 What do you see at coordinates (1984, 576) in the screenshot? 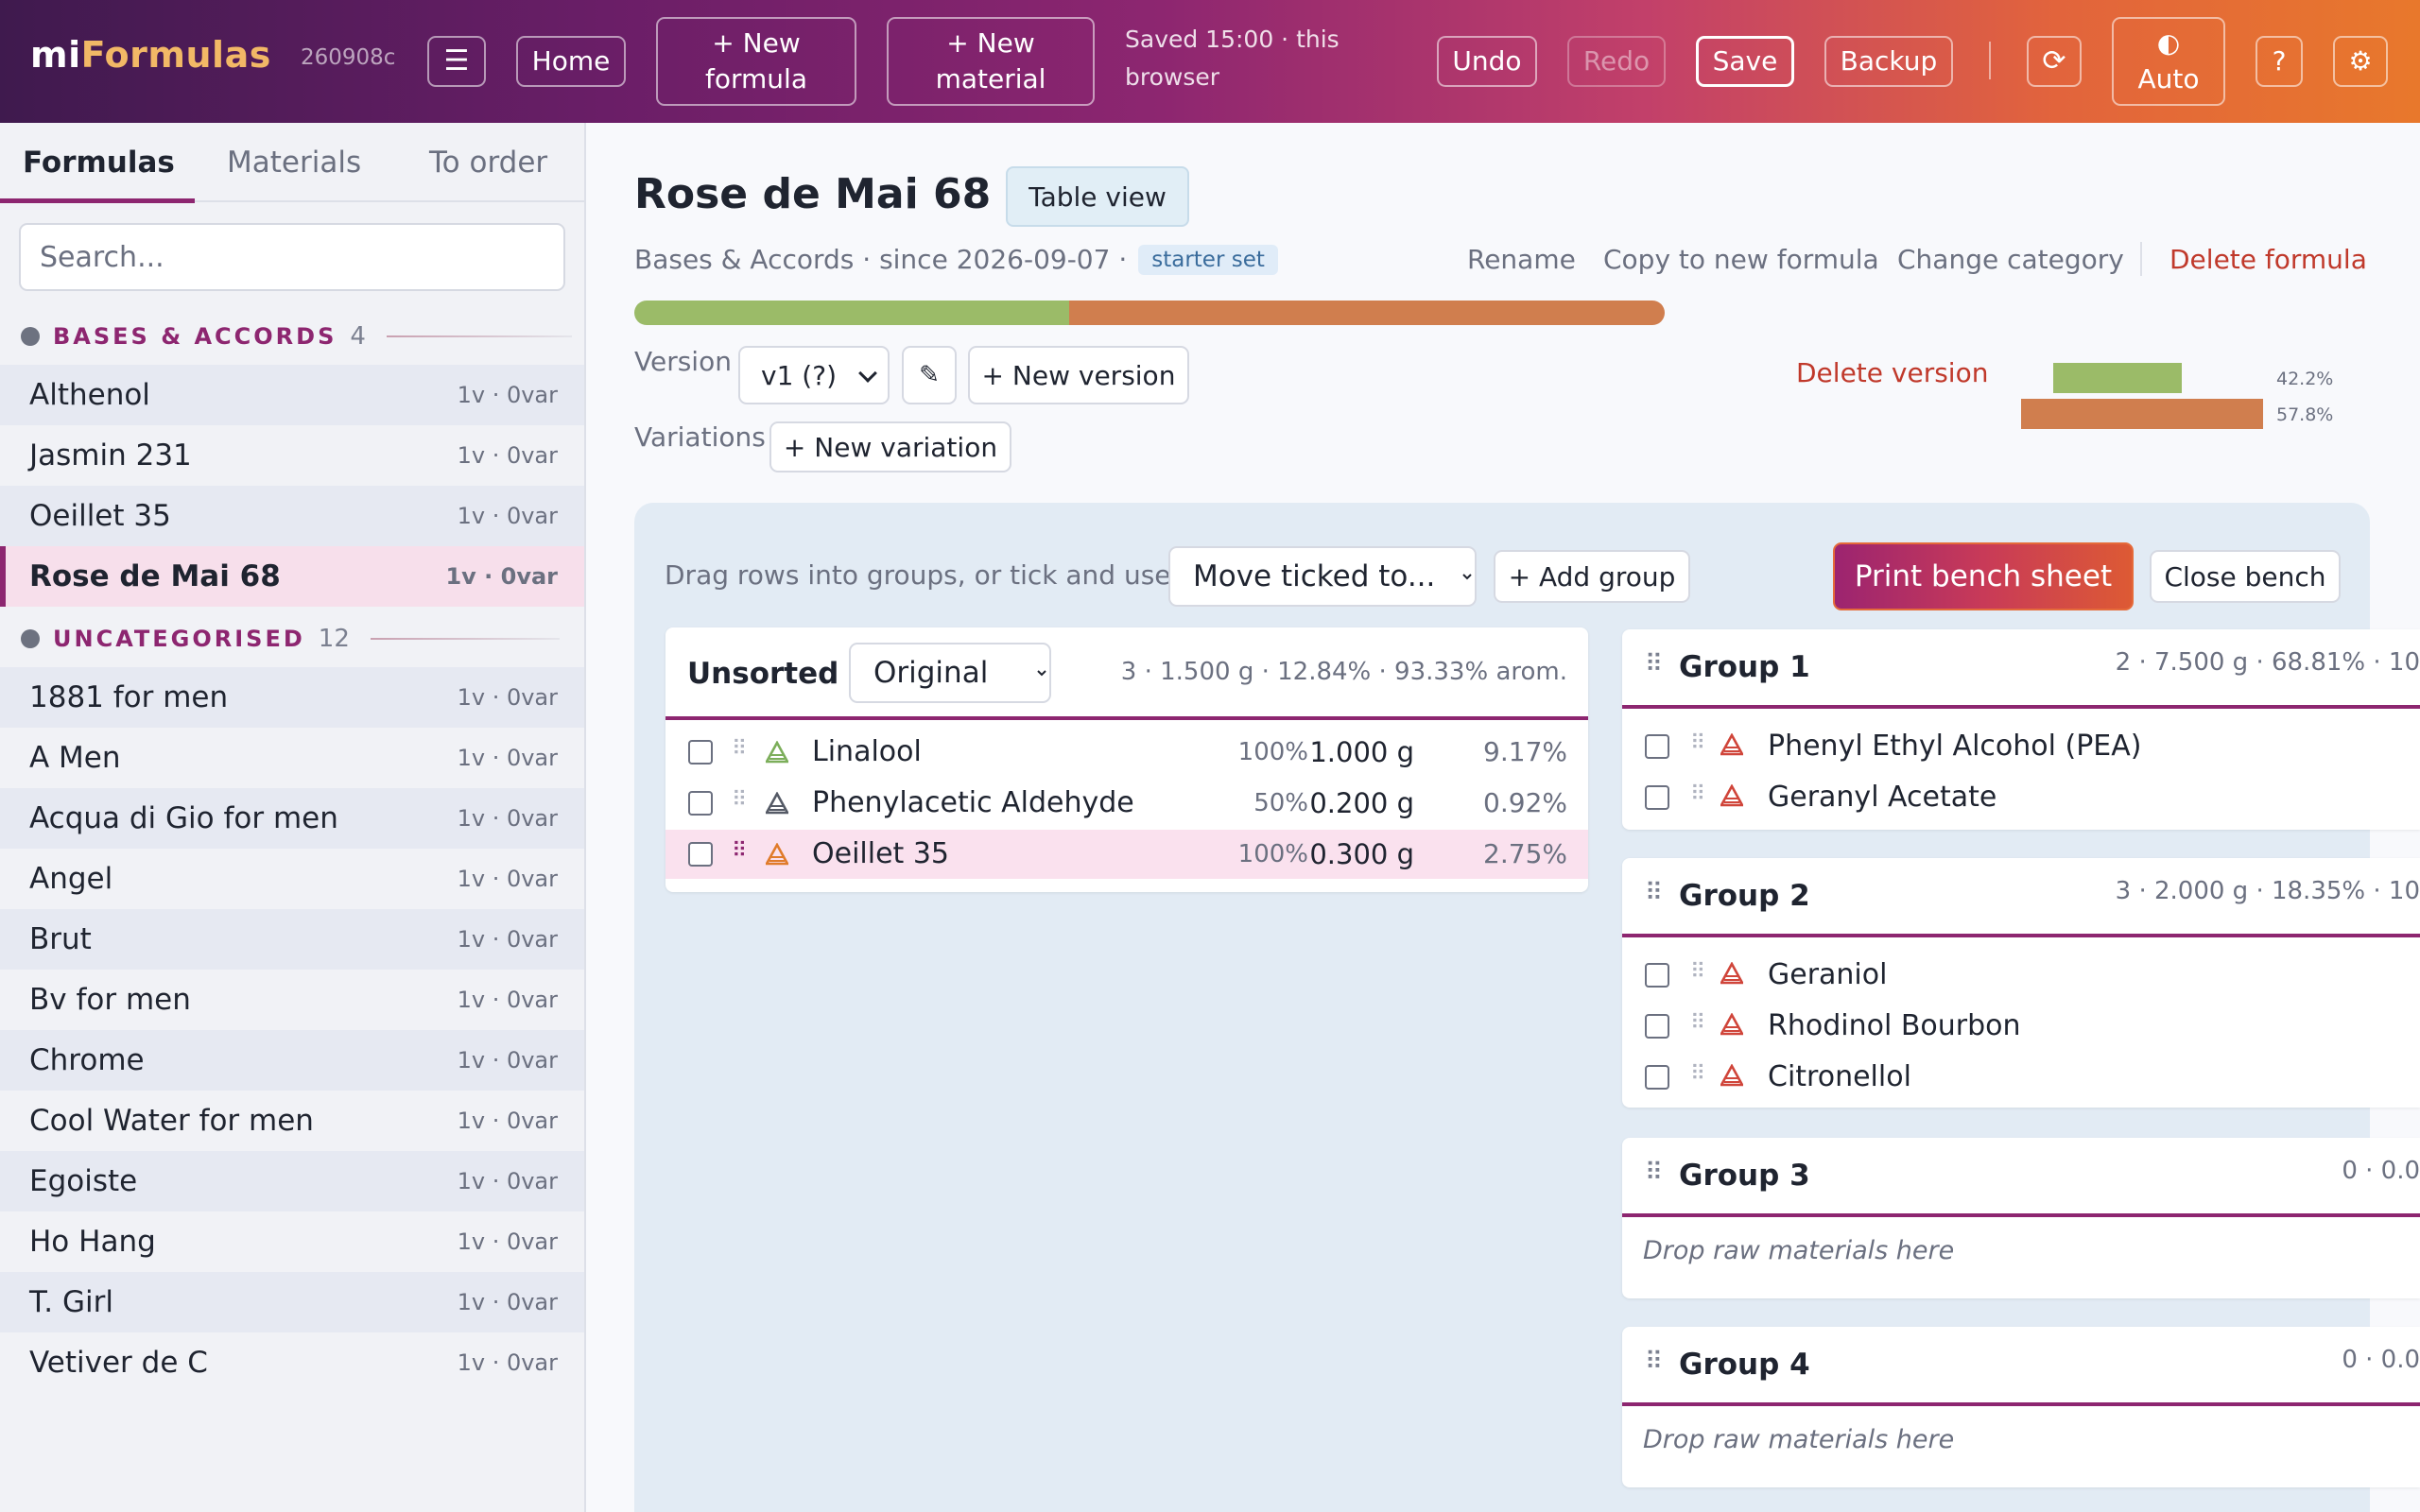
I see `print-bench-sheet-button: Print bench sheet` at bounding box center [1984, 576].